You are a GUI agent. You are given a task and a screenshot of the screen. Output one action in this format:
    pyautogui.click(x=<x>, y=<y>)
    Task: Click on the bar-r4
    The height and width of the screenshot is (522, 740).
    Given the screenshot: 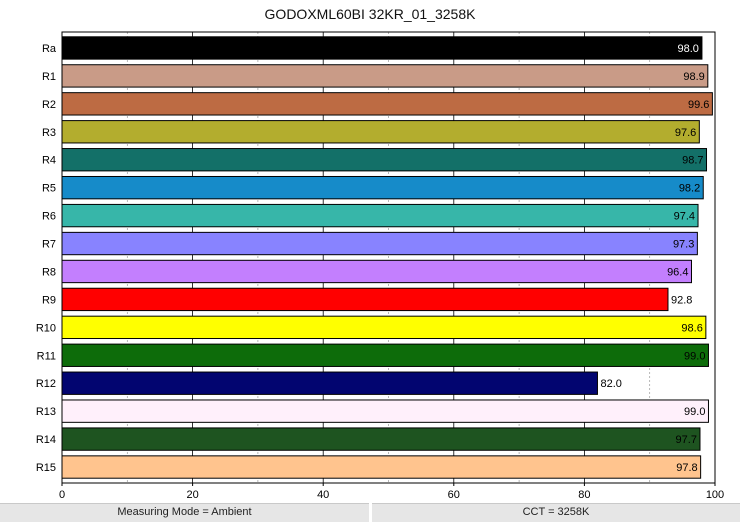 What is the action you would take?
    pyautogui.click(x=384, y=160)
    